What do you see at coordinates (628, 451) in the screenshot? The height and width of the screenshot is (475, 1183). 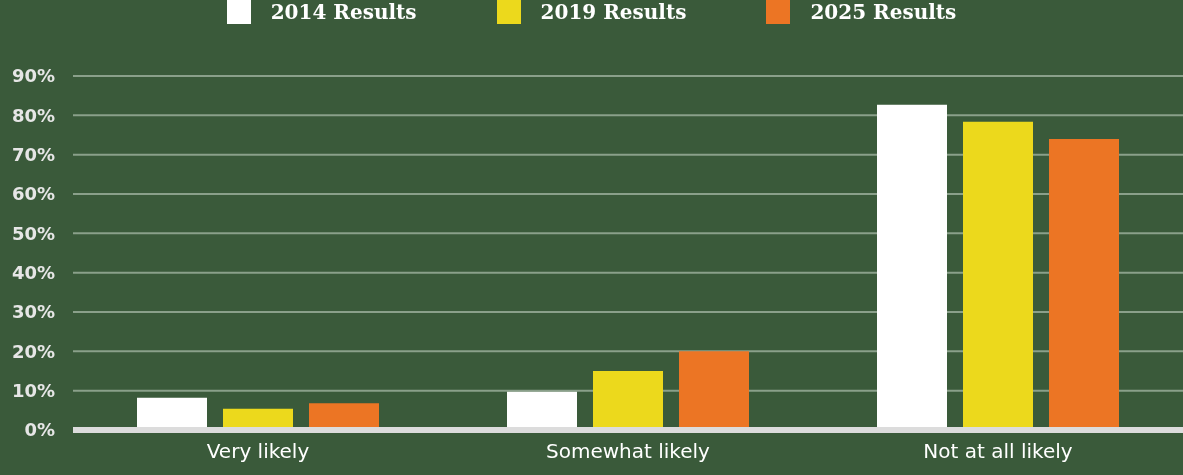 I see `x-tick-label: Somewhat likely` at bounding box center [628, 451].